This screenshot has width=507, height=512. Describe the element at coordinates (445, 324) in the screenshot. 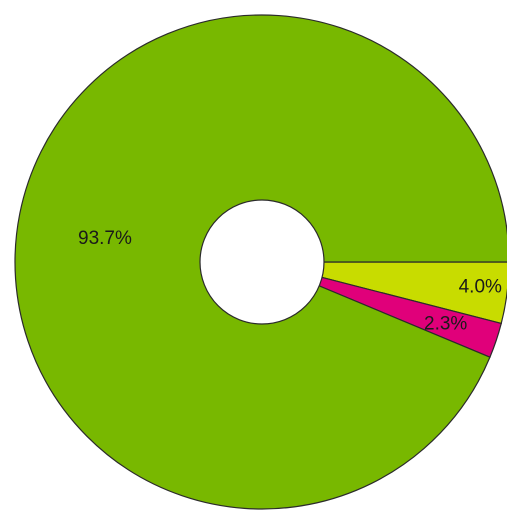

I see `data-label-2-3pct: 2.3%` at that location.